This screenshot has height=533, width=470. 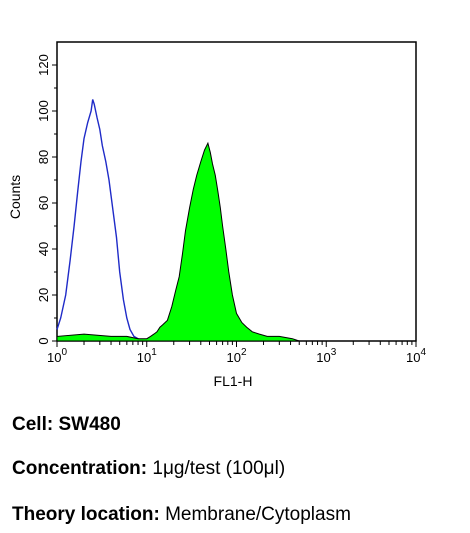 I want to click on control-histogram-line, so click(x=99, y=220).